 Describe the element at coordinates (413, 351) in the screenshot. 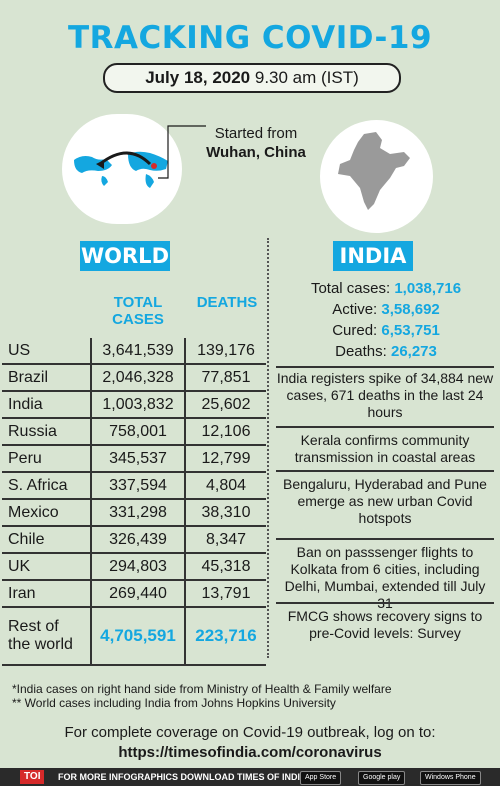

I see `stat-value: 26,273` at that location.